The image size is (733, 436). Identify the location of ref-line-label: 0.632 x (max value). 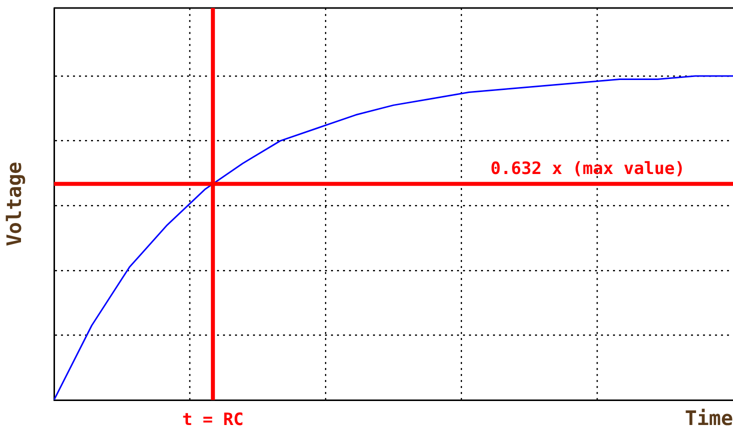
(587, 168).